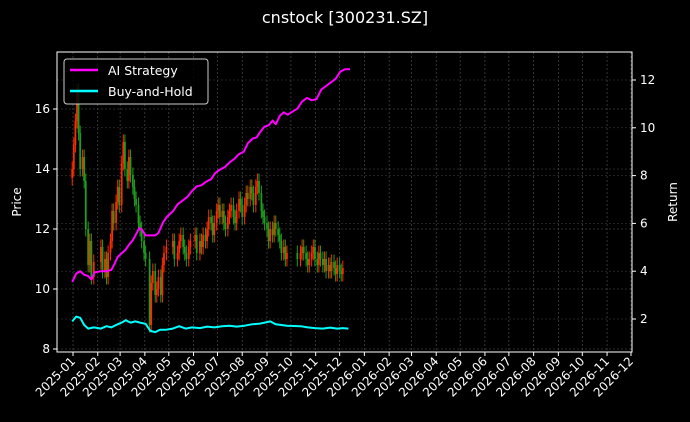 This screenshot has width=690, height=422. I want to click on y-axis-right-label: Return, so click(673, 202).